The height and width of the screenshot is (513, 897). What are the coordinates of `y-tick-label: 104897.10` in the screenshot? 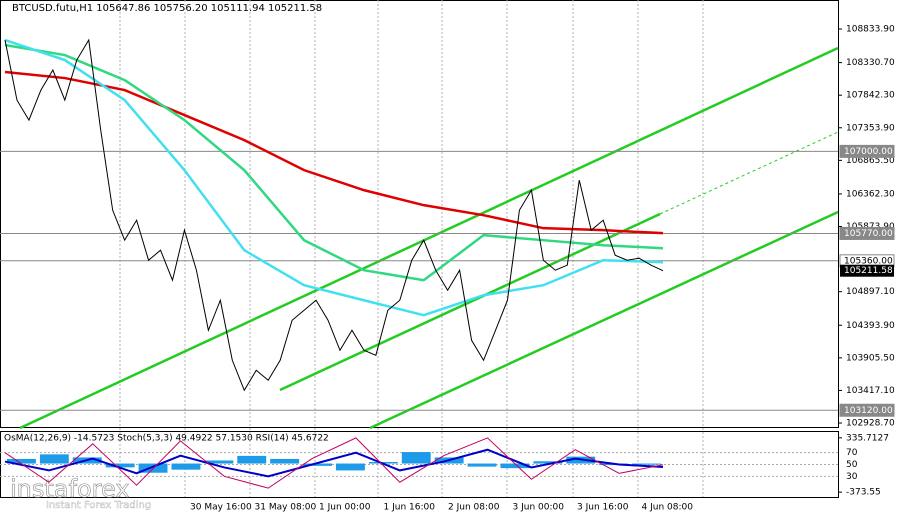 It's located at (870, 292).